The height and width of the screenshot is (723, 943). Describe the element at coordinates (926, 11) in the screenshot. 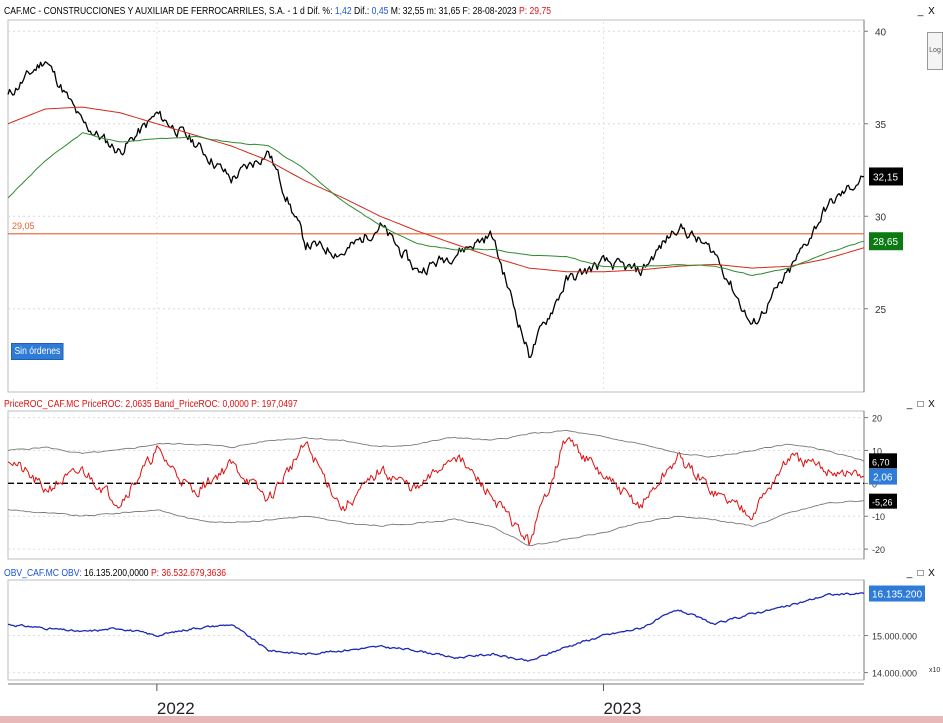

I see `price-pane-controls: _ X` at that location.